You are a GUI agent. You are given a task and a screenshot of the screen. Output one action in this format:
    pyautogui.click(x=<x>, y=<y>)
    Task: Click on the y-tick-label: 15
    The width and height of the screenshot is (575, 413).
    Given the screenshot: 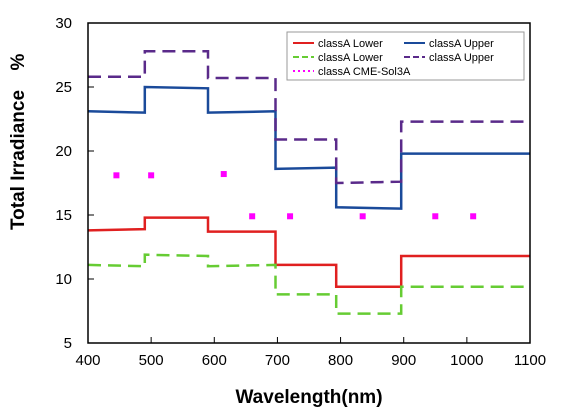 What is the action you would take?
    pyautogui.click(x=63, y=215)
    